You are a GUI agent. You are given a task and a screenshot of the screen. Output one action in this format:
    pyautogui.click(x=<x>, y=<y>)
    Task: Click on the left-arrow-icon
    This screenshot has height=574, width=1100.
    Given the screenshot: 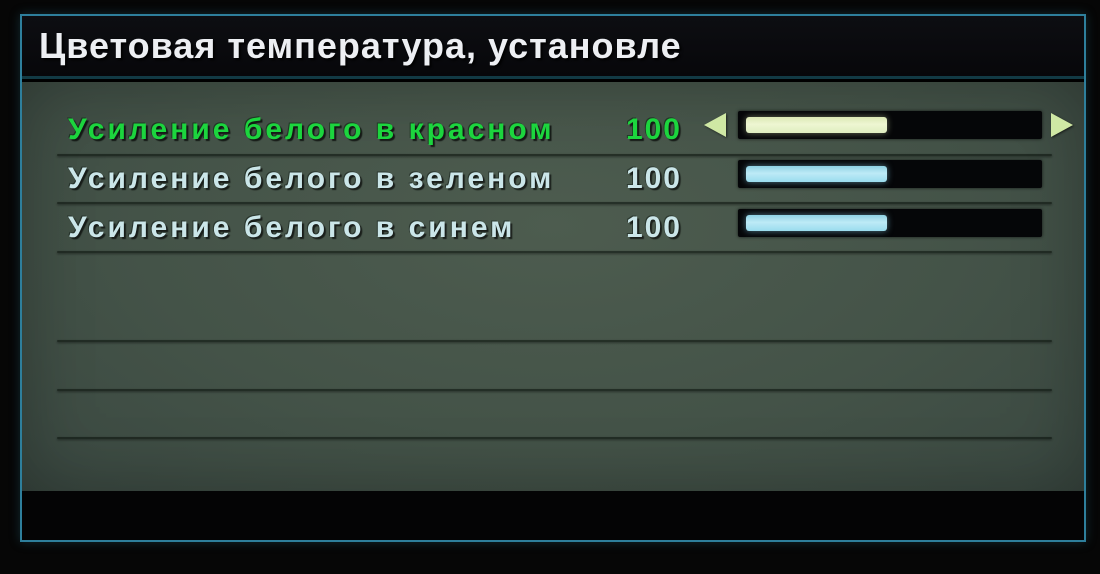 What is the action you would take?
    pyautogui.click(x=715, y=125)
    